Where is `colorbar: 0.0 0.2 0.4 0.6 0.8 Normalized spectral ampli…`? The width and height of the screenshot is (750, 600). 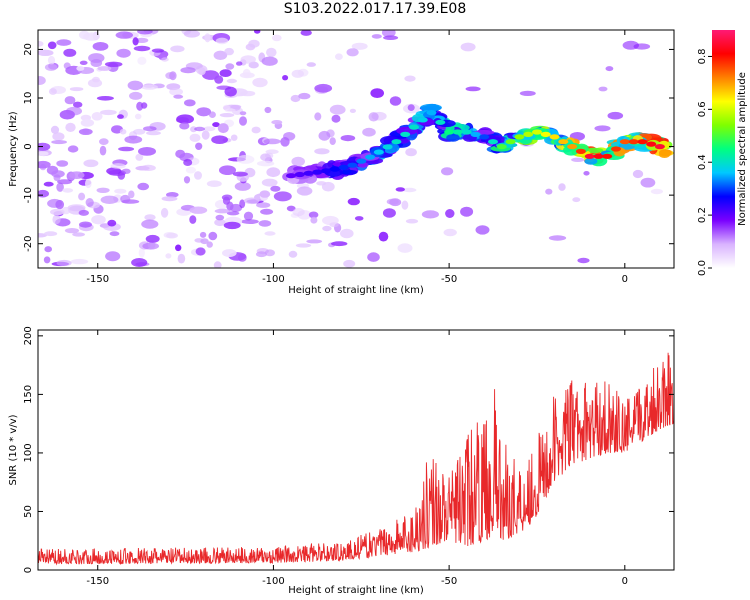
colorbar: 0.0 0.2 0.4 0.6 0.8 Normalized spectral ampli… is located at coordinates (722, 153).